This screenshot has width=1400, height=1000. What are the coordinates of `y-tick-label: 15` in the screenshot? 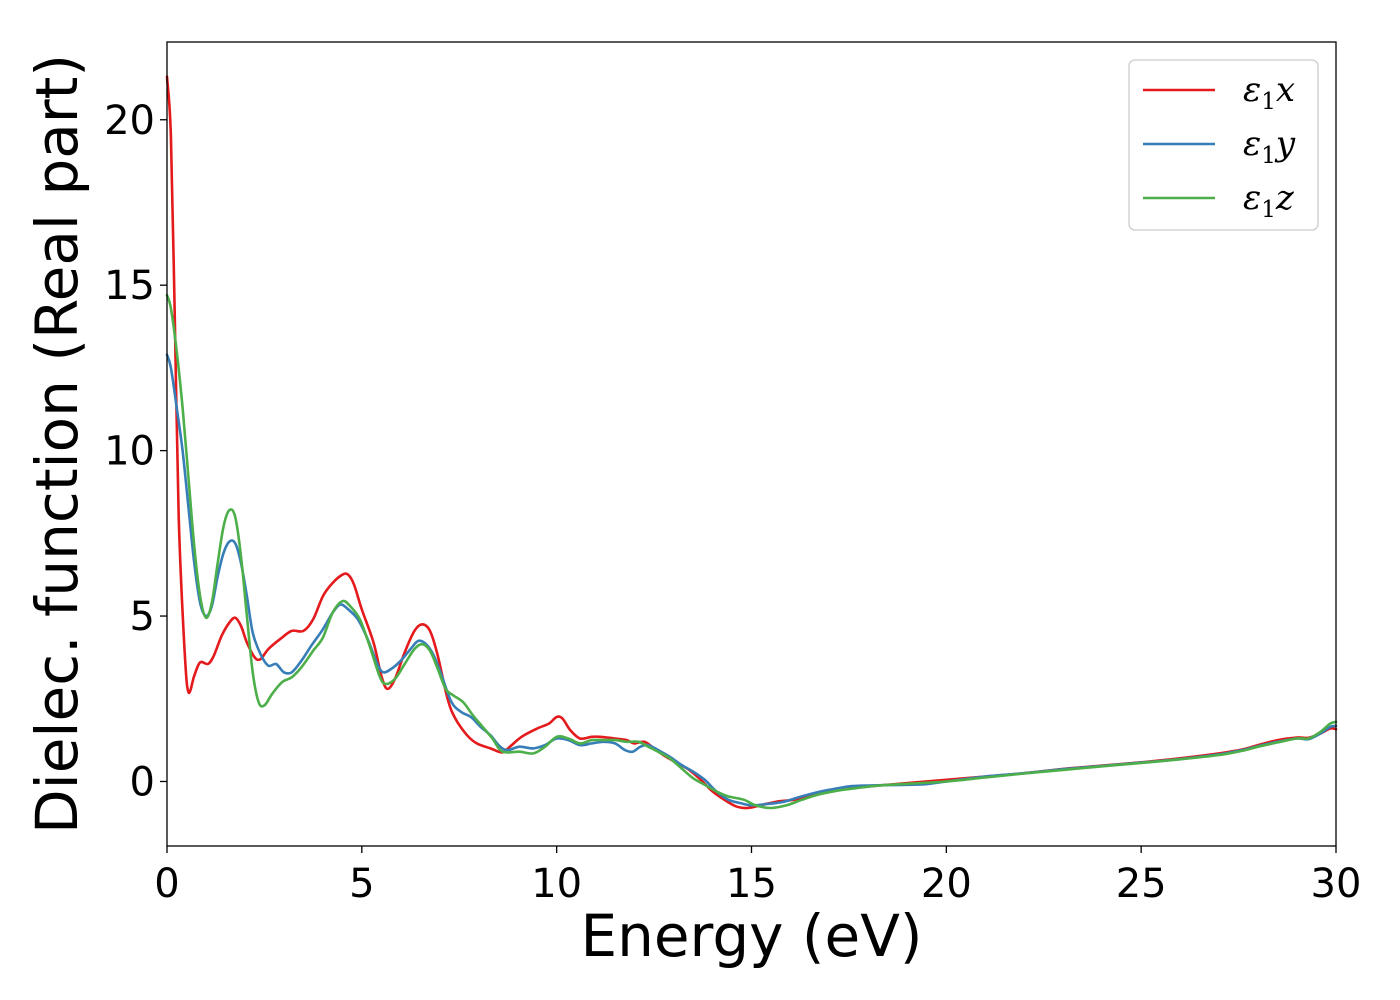 It's located at (129, 286).